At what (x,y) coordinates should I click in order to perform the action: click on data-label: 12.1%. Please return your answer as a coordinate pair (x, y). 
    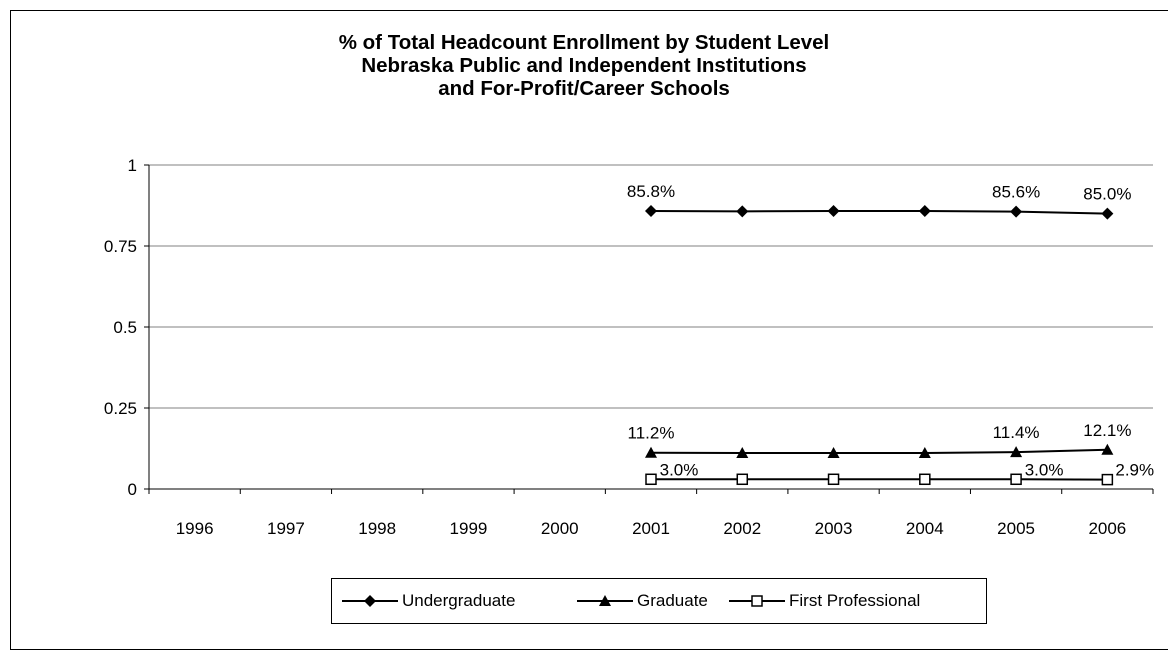
    Looking at the image, I should click on (1107, 430).